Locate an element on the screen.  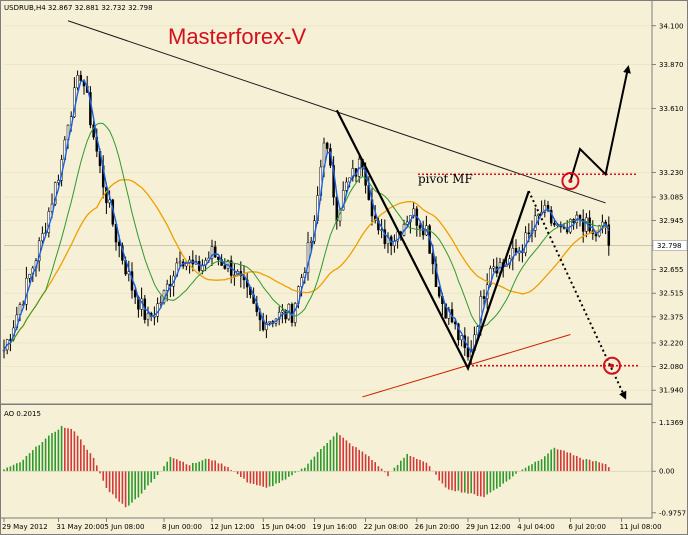
ao-tick-label-2: -0.9757 is located at coordinates (672, 513).